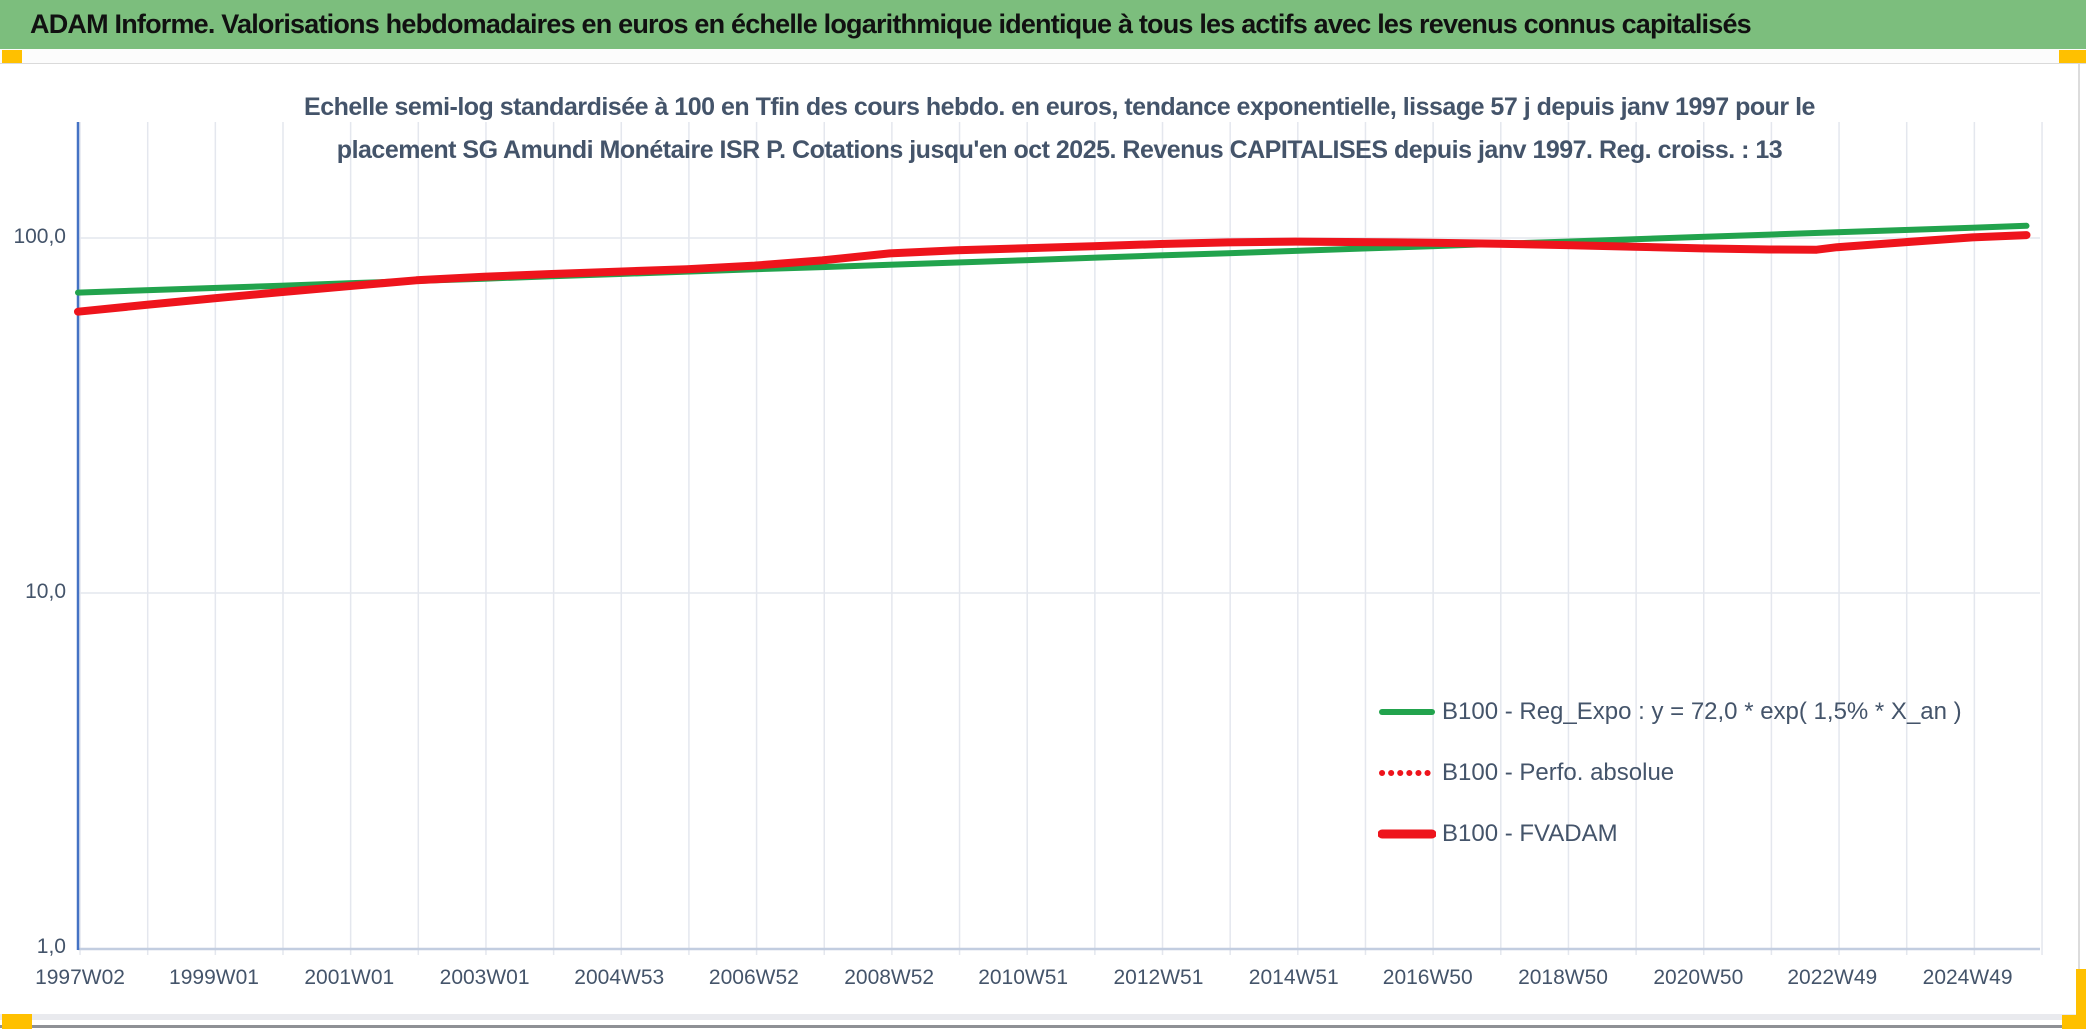 Image resolution: width=2086 pixels, height=1033 pixels. Describe the element at coordinates (753, 977) in the screenshot. I see `x-tick-label: 2006W52` at that location.